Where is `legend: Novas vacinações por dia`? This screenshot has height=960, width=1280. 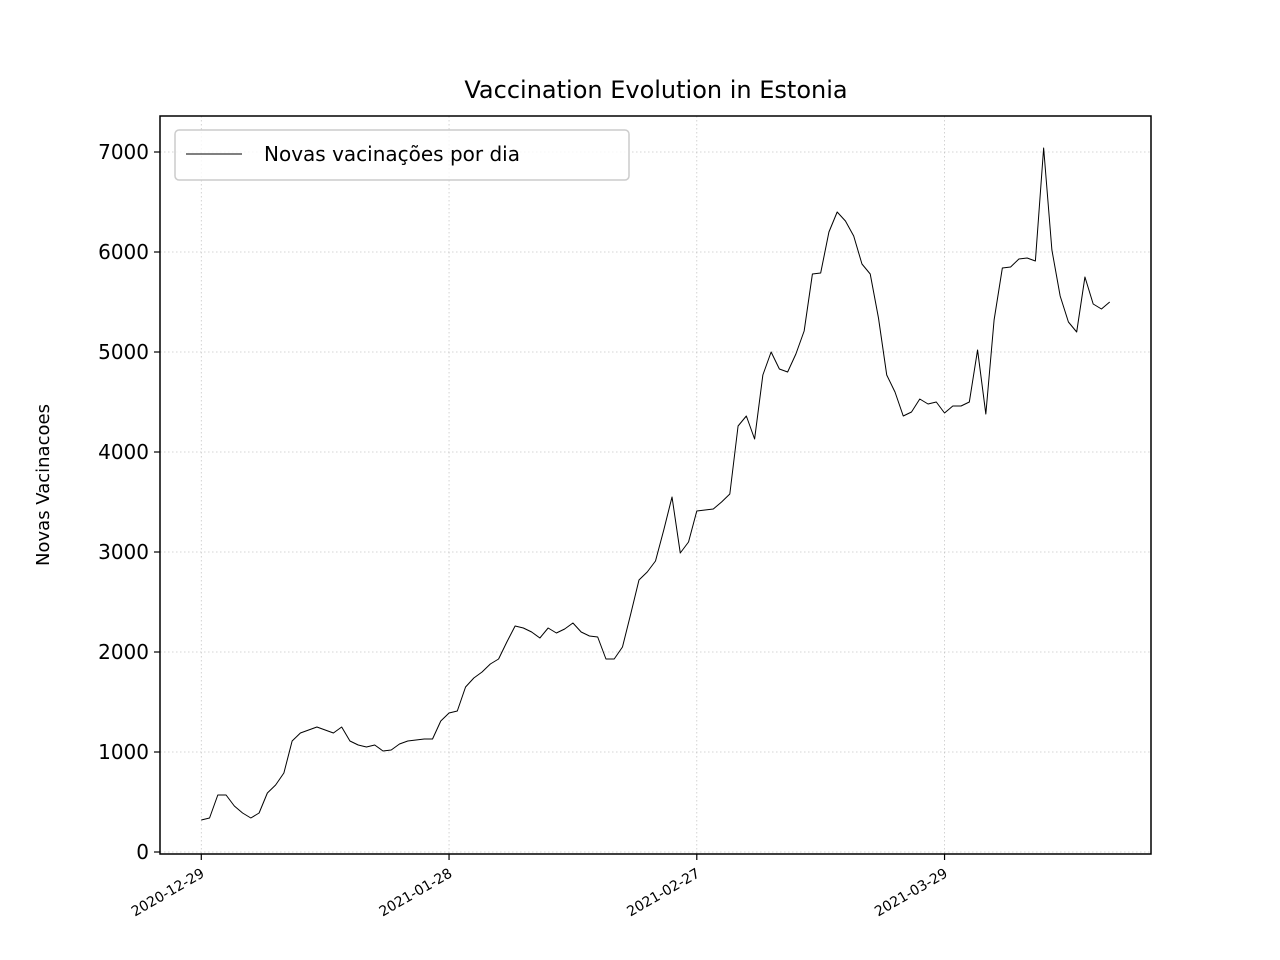
legend: Novas vacinações por dia is located at coordinates (402, 155).